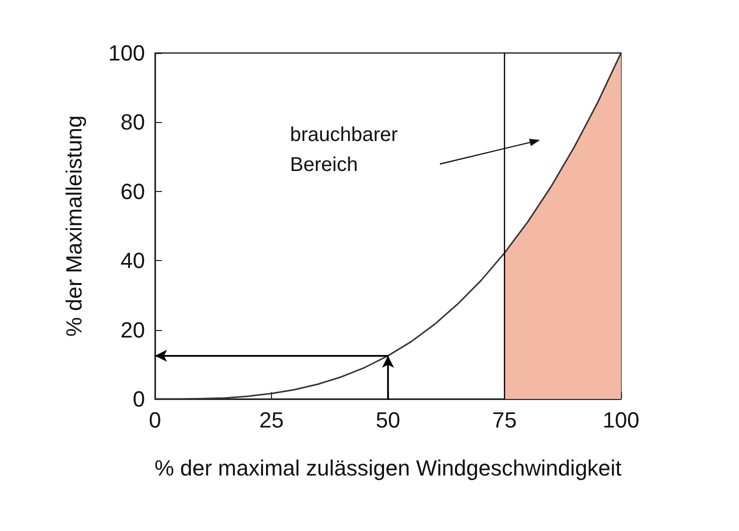  Describe the element at coordinates (271, 420) in the screenshot. I see `x-tick-label: 25` at that location.